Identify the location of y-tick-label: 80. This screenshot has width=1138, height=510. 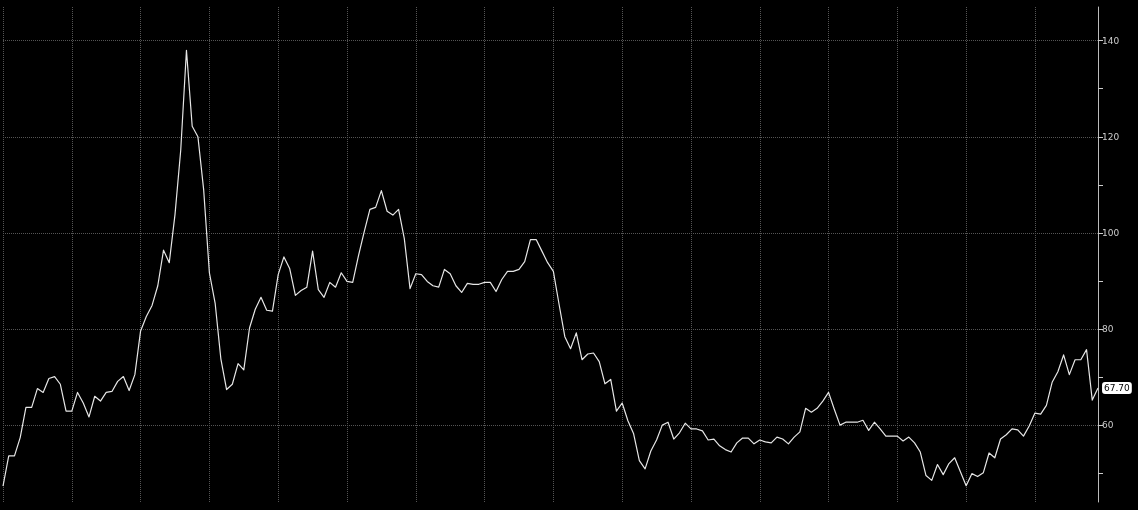
(1108, 328).